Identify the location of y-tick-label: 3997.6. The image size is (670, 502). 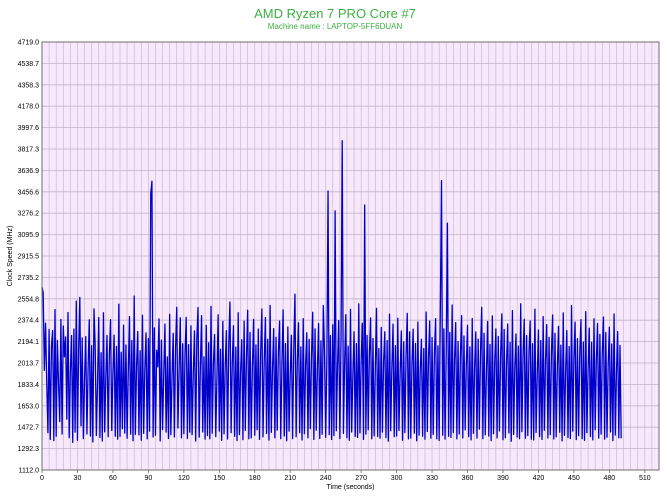
(29, 128).